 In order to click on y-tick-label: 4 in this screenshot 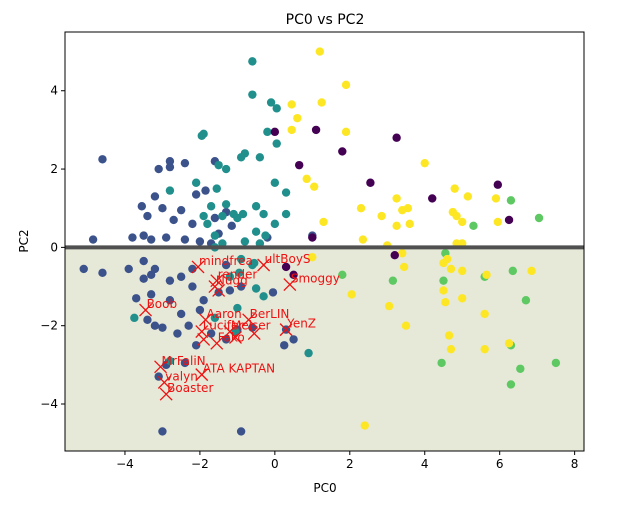, I will do `click(54, 91)`.